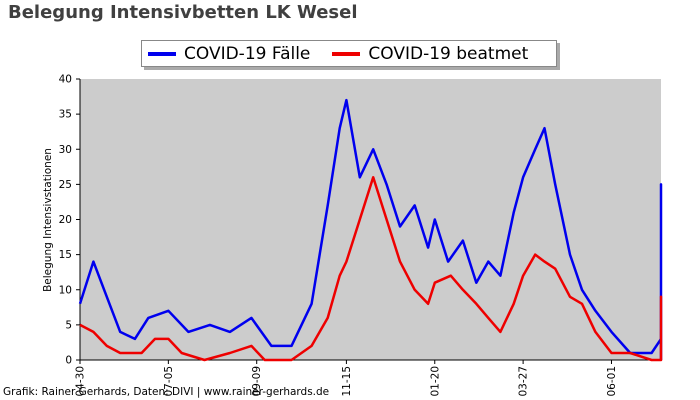  What do you see at coordinates (162, 53) in the screenshot?
I see `legend-swatch-faelle` at bounding box center [162, 53].